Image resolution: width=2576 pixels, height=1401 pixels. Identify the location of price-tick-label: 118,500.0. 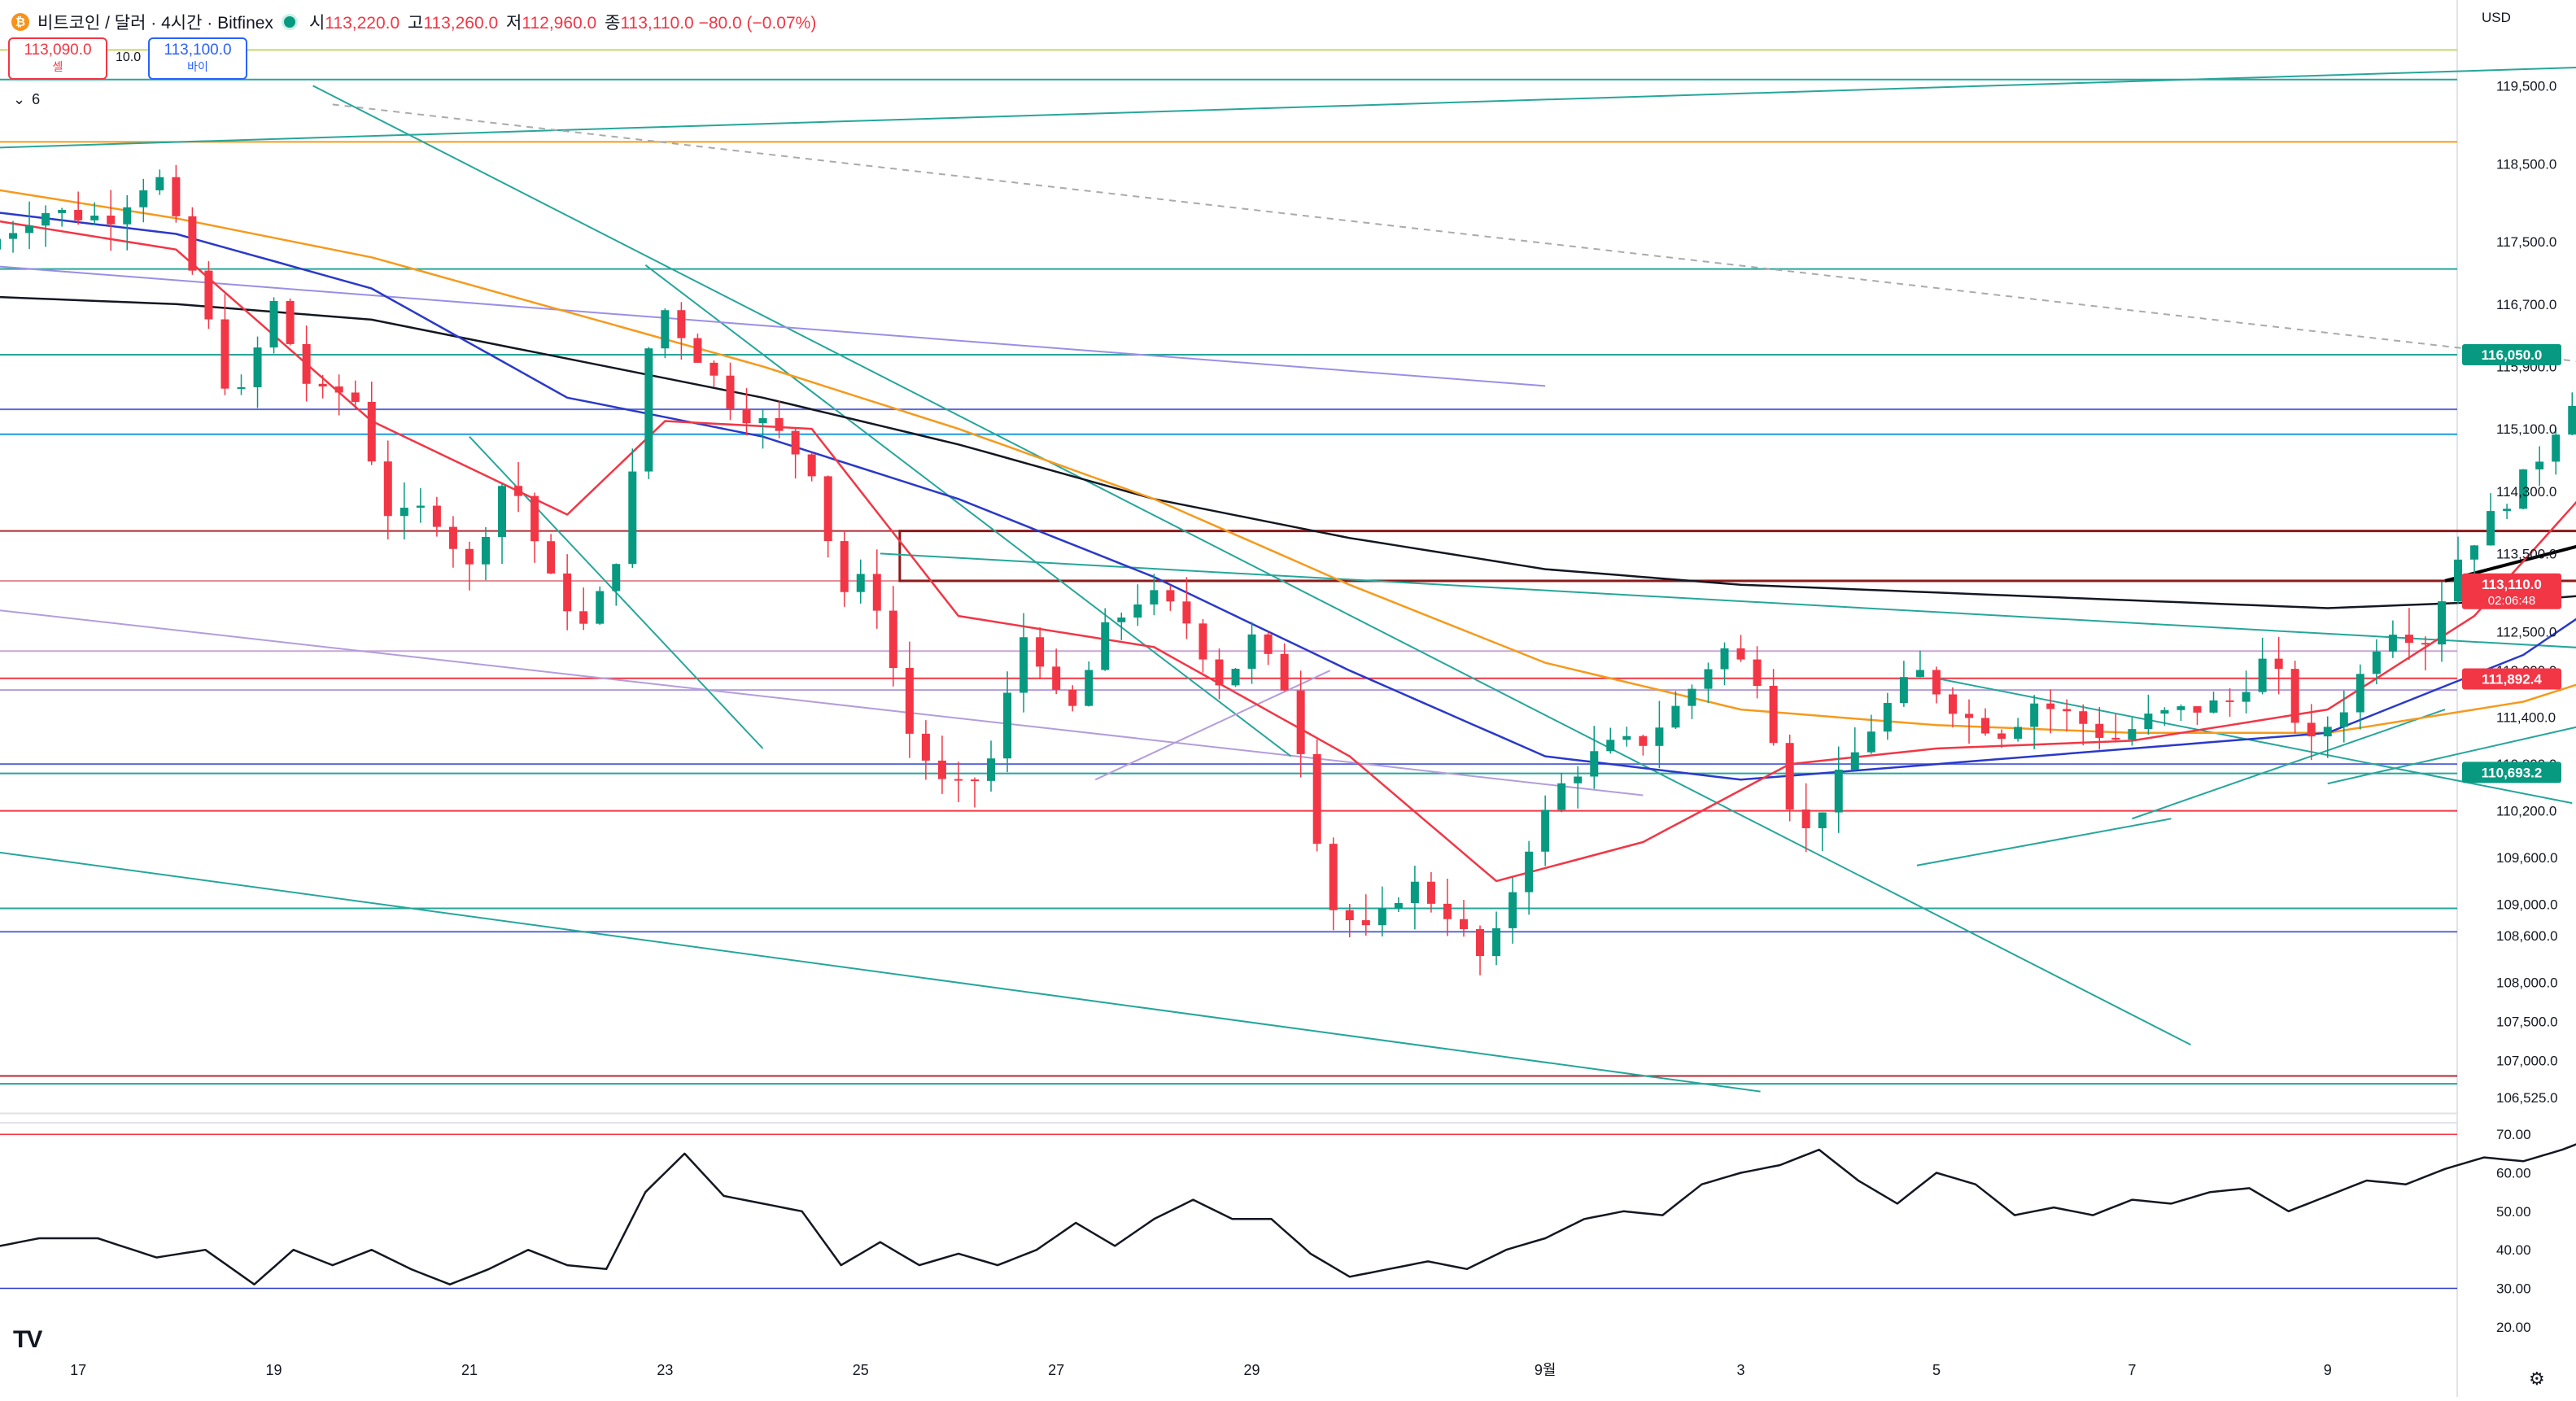
(2526, 164).